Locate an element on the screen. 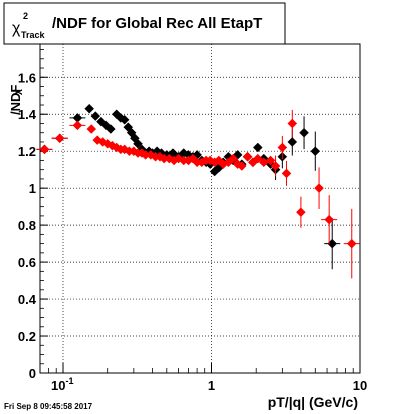 The image size is (400, 414). y-axis-label: χ /NDF is located at coordinates (15, 100).